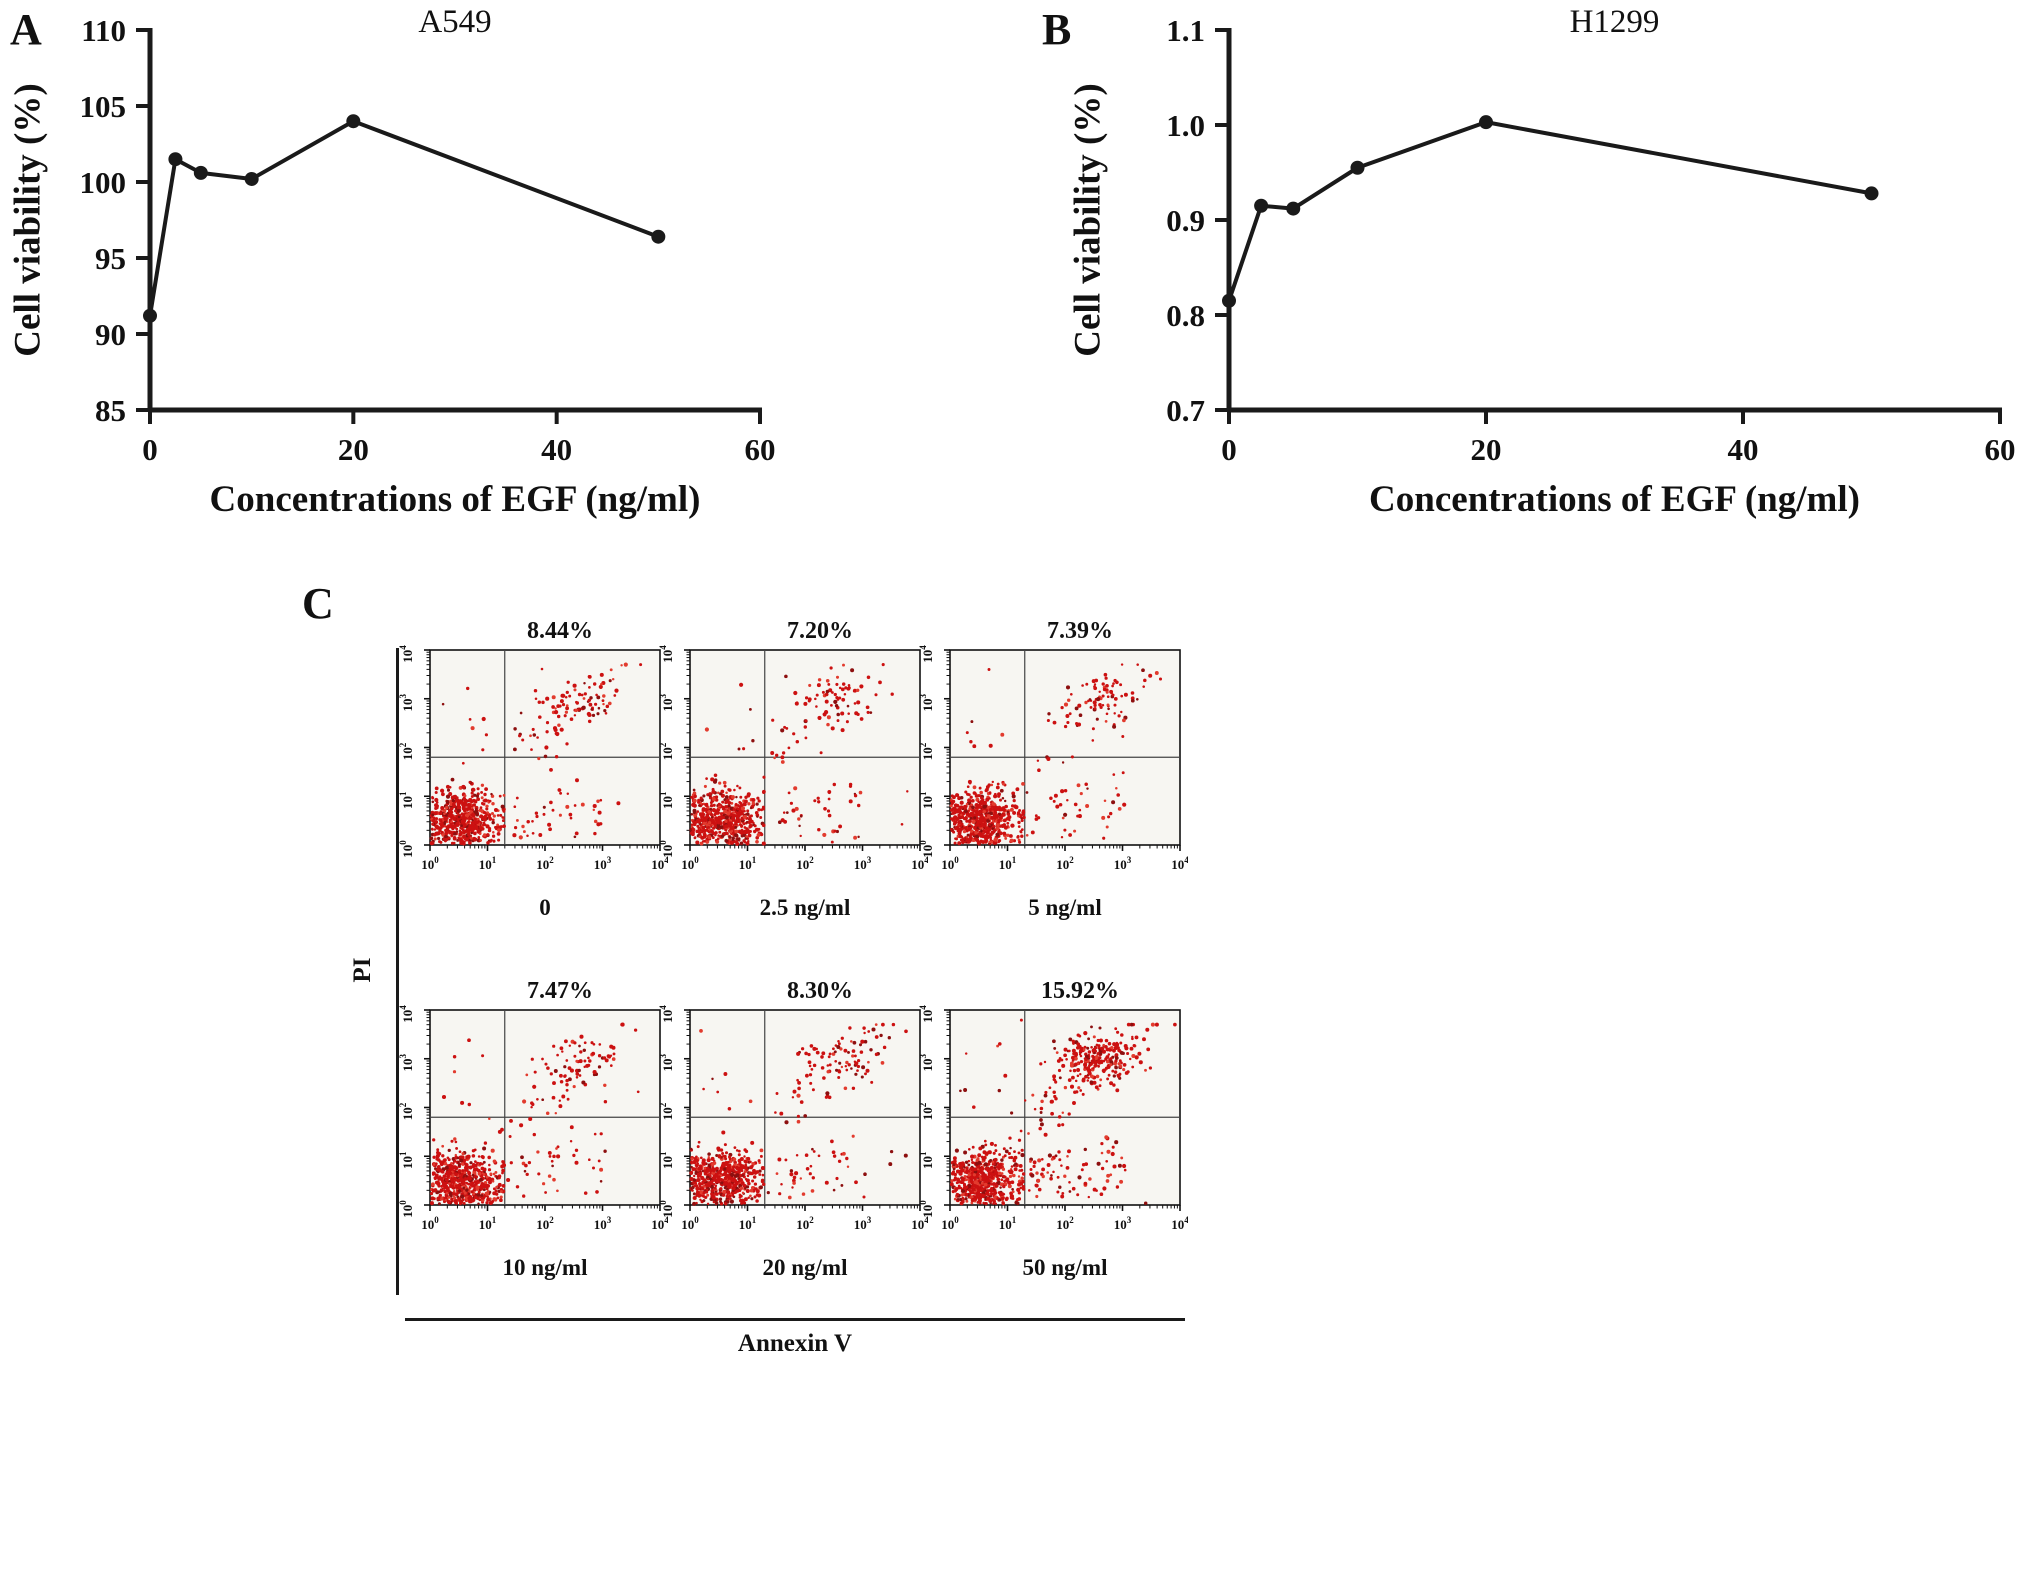 The image size is (2031, 1589). Describe the element at coordinates (533, 758) in the screenshot. I see `flow-plot-0: 100 100 101 101 102 102 103 103 104 104` at that location.